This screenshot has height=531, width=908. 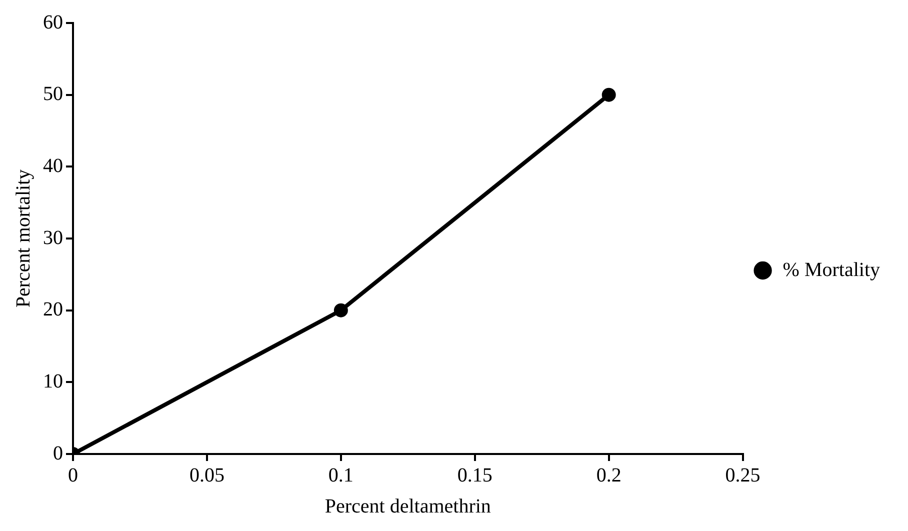 I want to click on x-tick-label: 0.15, so click(x=474, y=475).